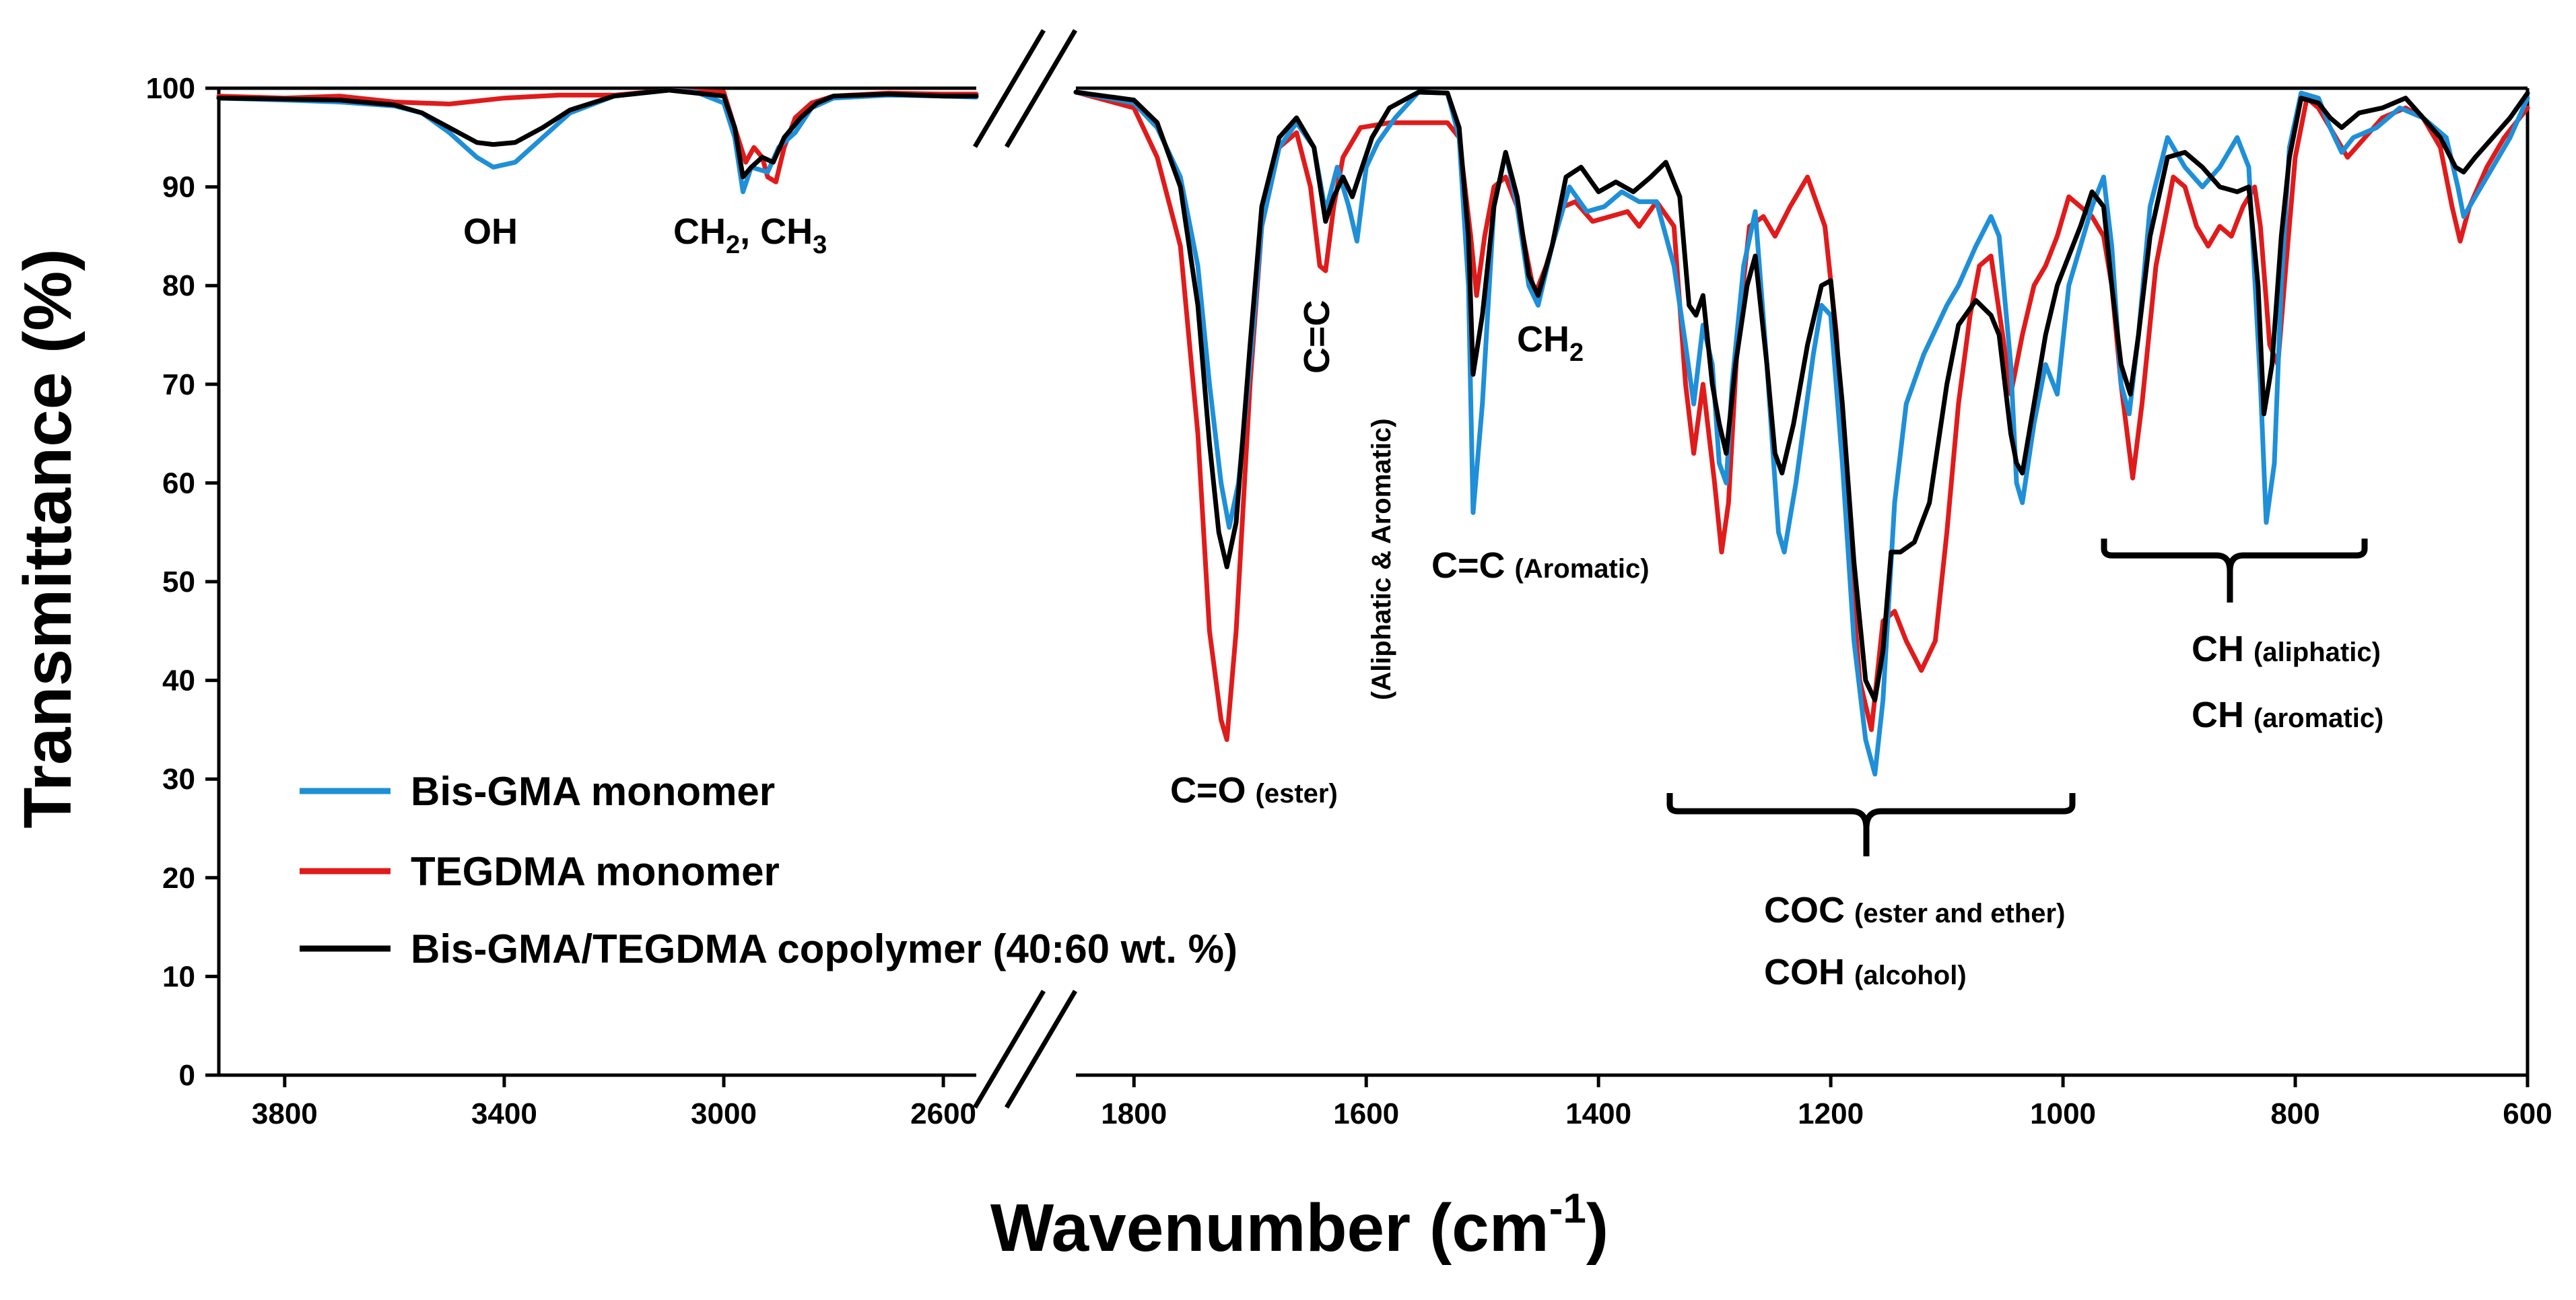  I want to click on annotation-ch2-main: CH, so click(1543, 339).